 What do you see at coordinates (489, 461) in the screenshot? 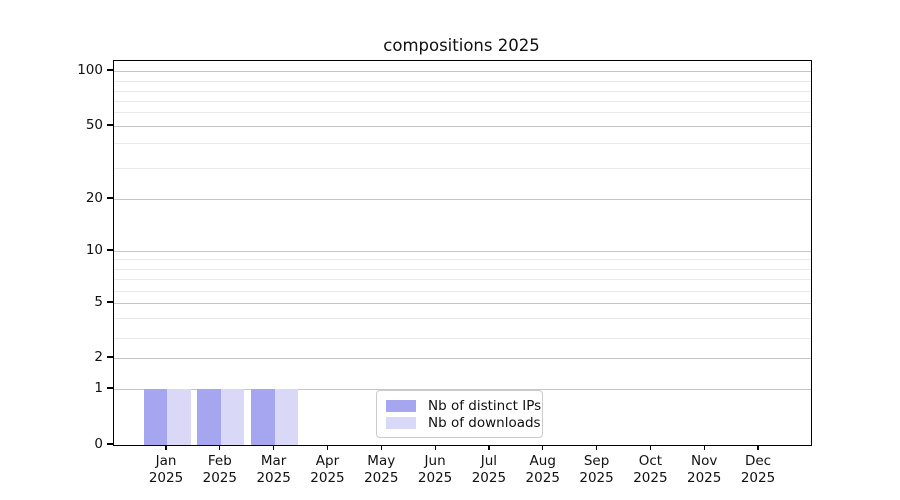
I see `x-tick-month: Jul` at bounding box center [489, 461].